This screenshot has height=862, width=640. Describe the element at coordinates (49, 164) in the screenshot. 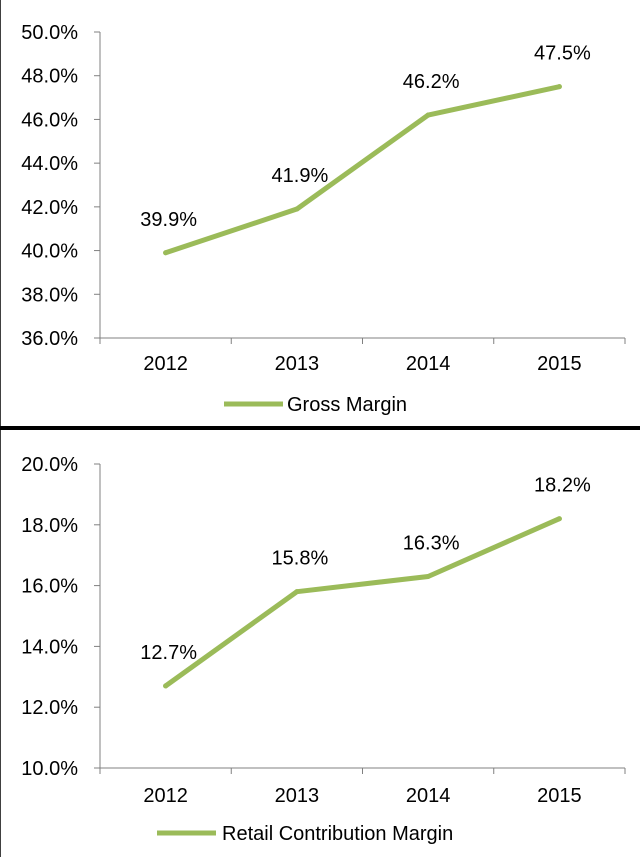

I see `y-tick-label: 44.0%` at that location.